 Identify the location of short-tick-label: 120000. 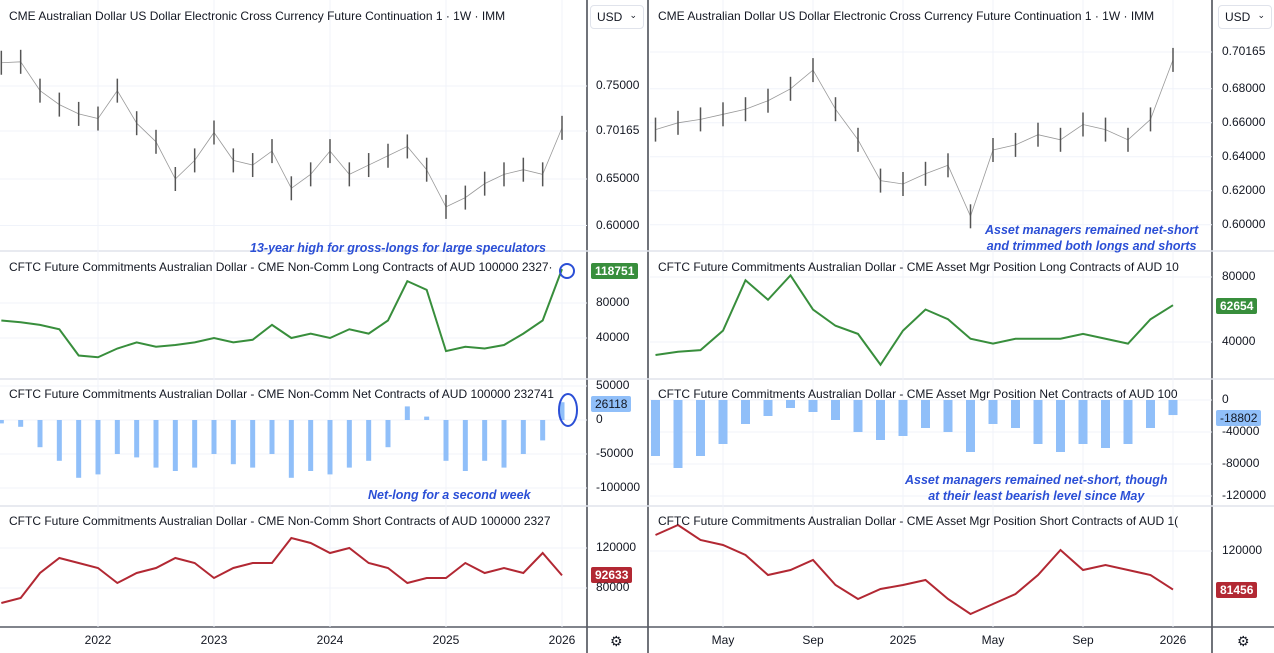
(616, 547).